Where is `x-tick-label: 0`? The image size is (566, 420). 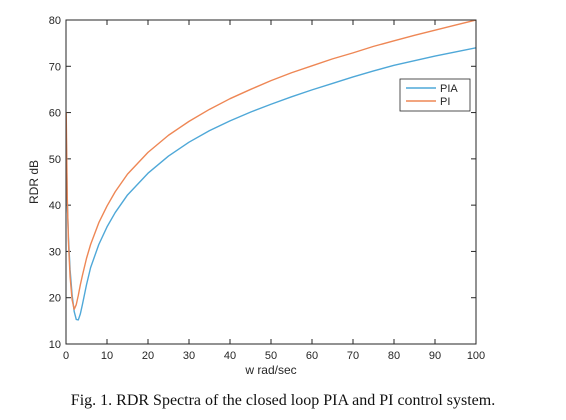 x-tick-label: 0 is located at coordinates (66, 356).